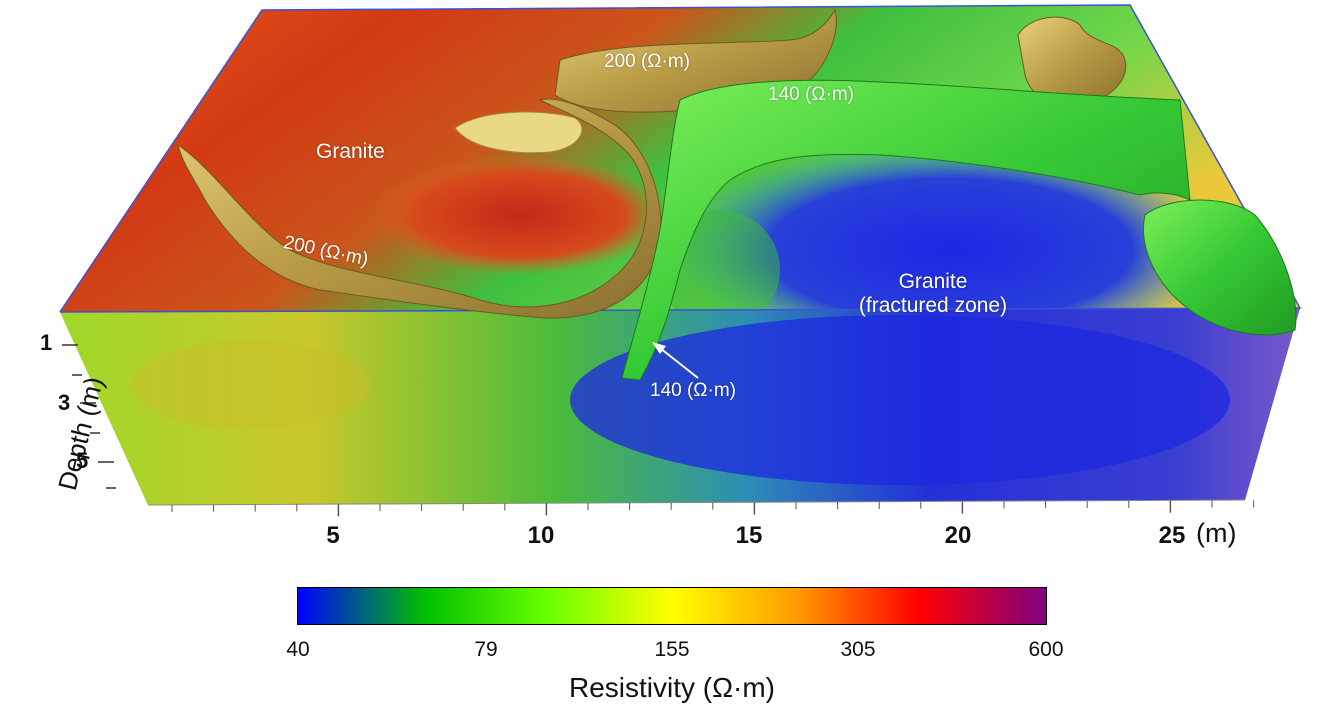 The width and height of the screenshot is (1325, 714). What do you see at coordinates (647, 61) in the screenshot?
I see `label-iso200-top: 200 (Ω·m)` at bounding box center [647, 61].